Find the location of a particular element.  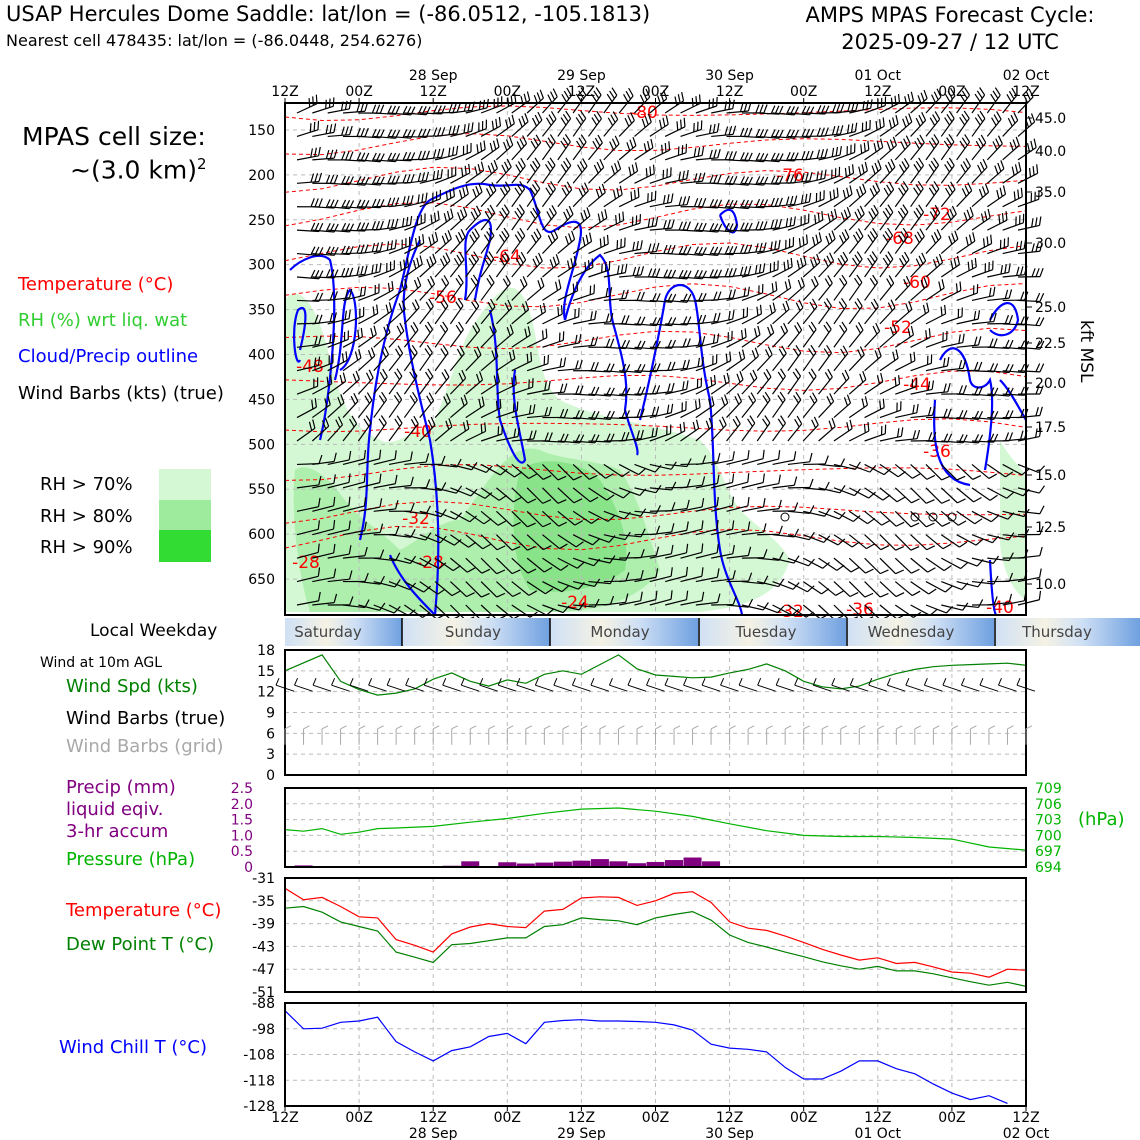

temperature-contour is located at coordinates (655, 179).